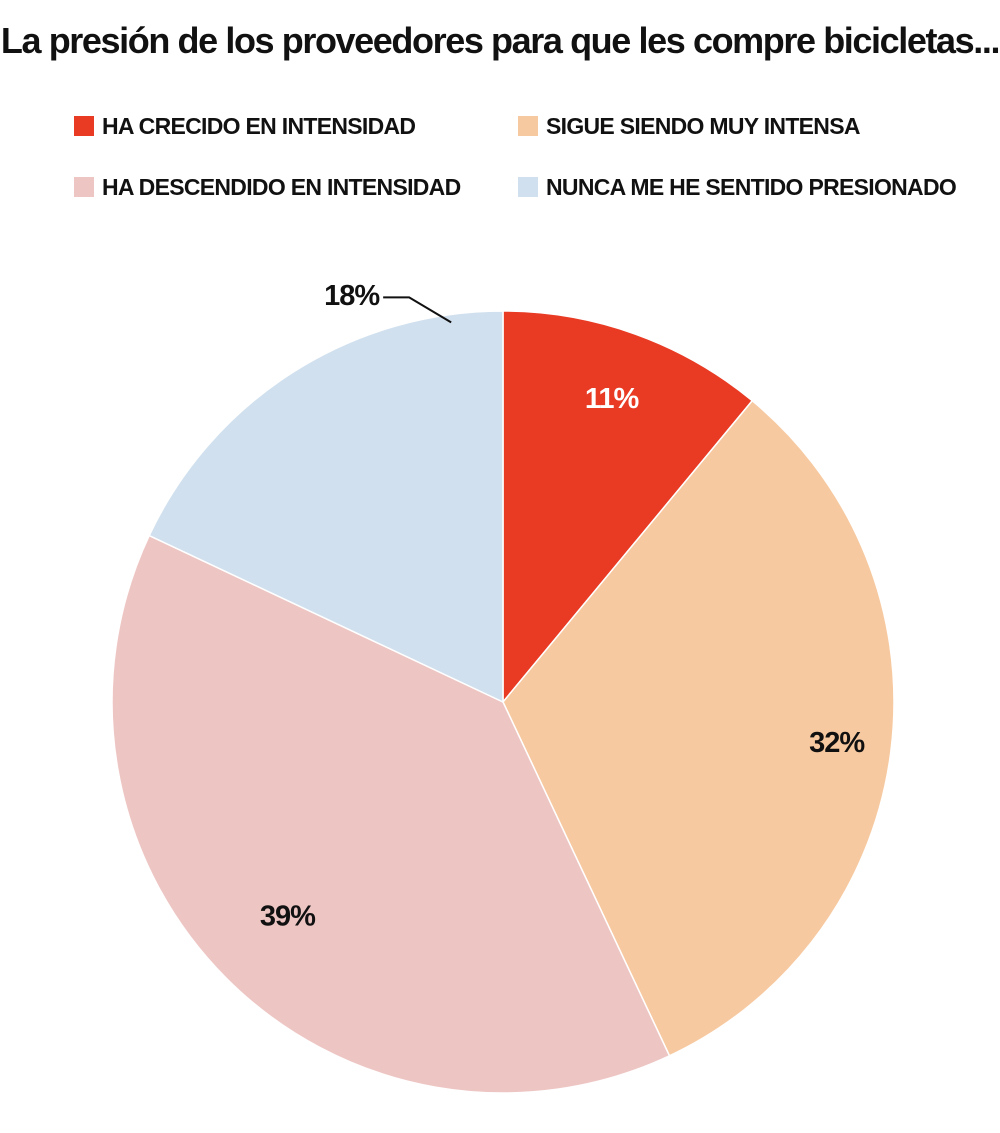 The height and width of the screenshot is (1133, 1000). I want to click on legend-item-sigue: SIGUE SIENDO MUY INTENSA, so click(689, 126).